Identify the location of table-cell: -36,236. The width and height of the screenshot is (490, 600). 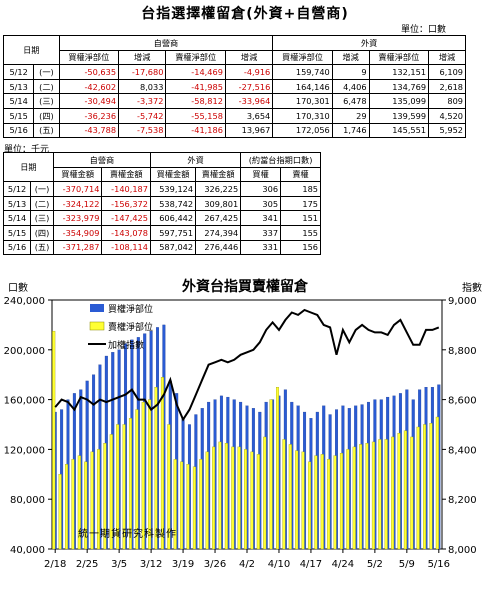
(89, 115).